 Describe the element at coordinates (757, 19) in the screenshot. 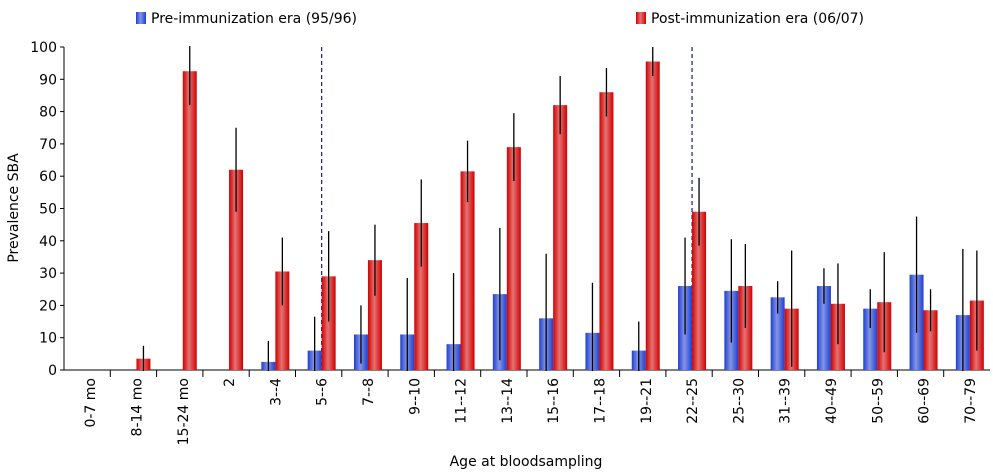

I see `legend-label: Post-immunization era (06/07)` at that location.